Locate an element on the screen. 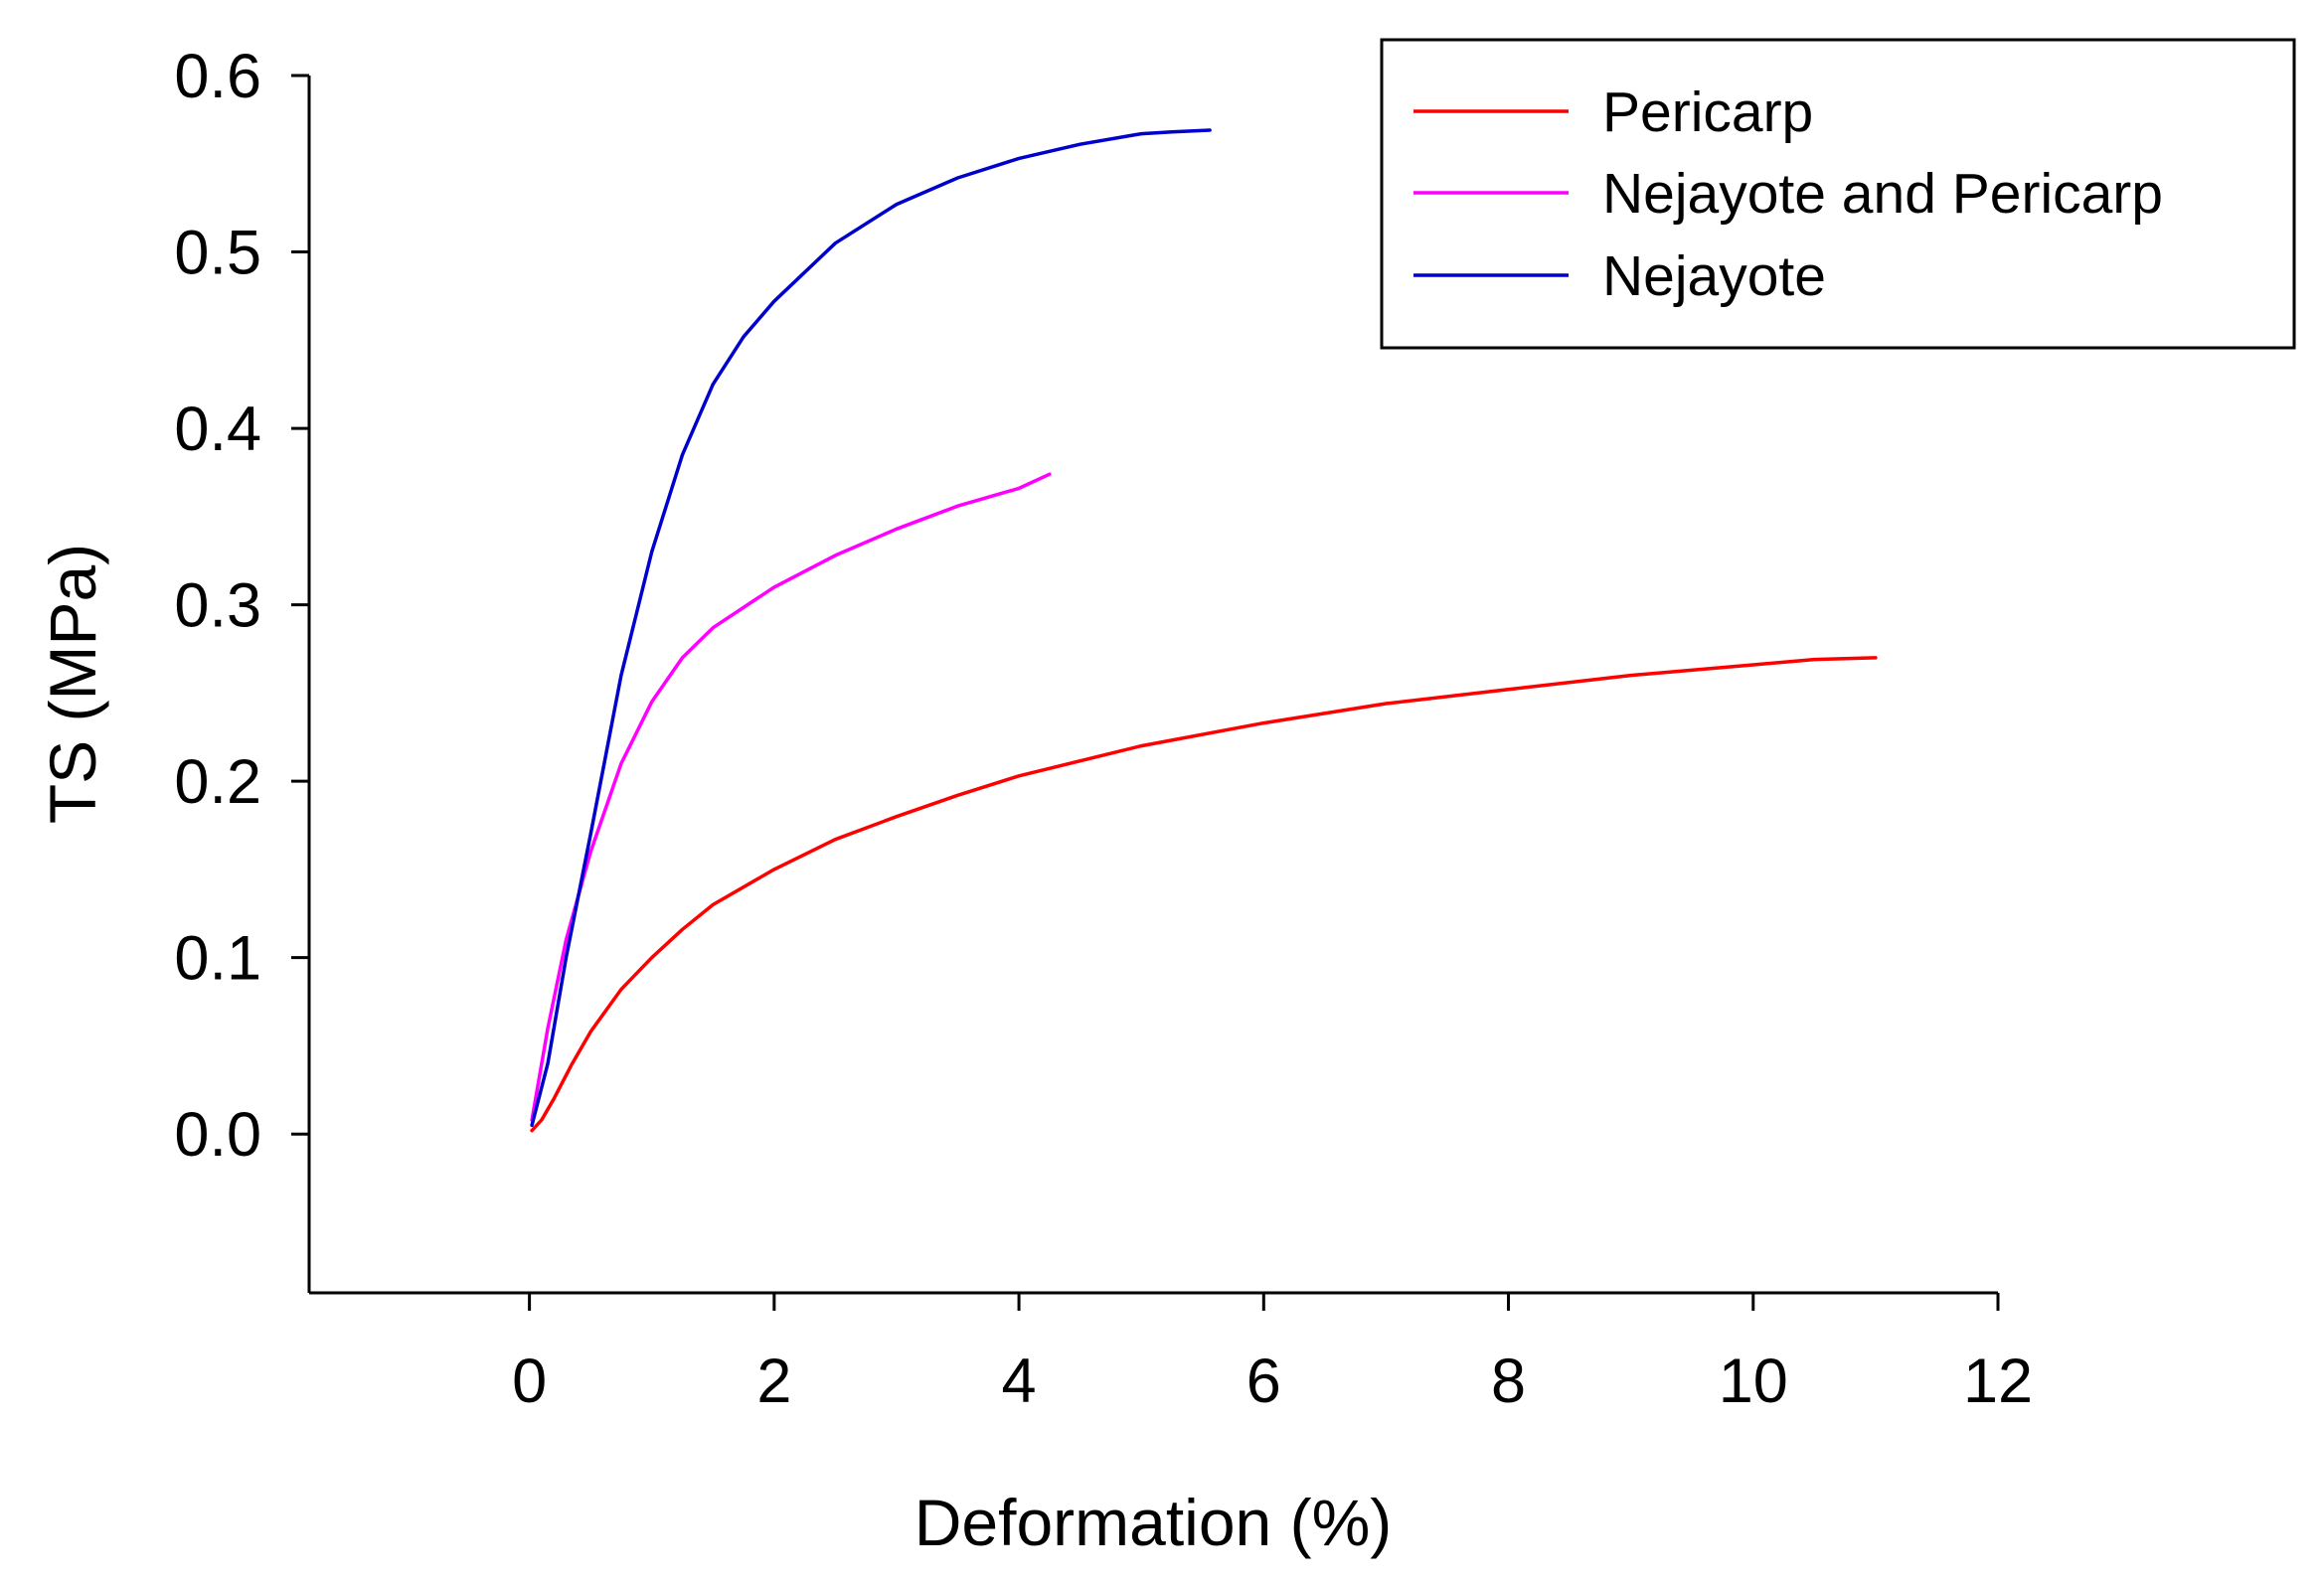  legend-entry-nejayote: Nejayote is located at coordinates (1620, 276).